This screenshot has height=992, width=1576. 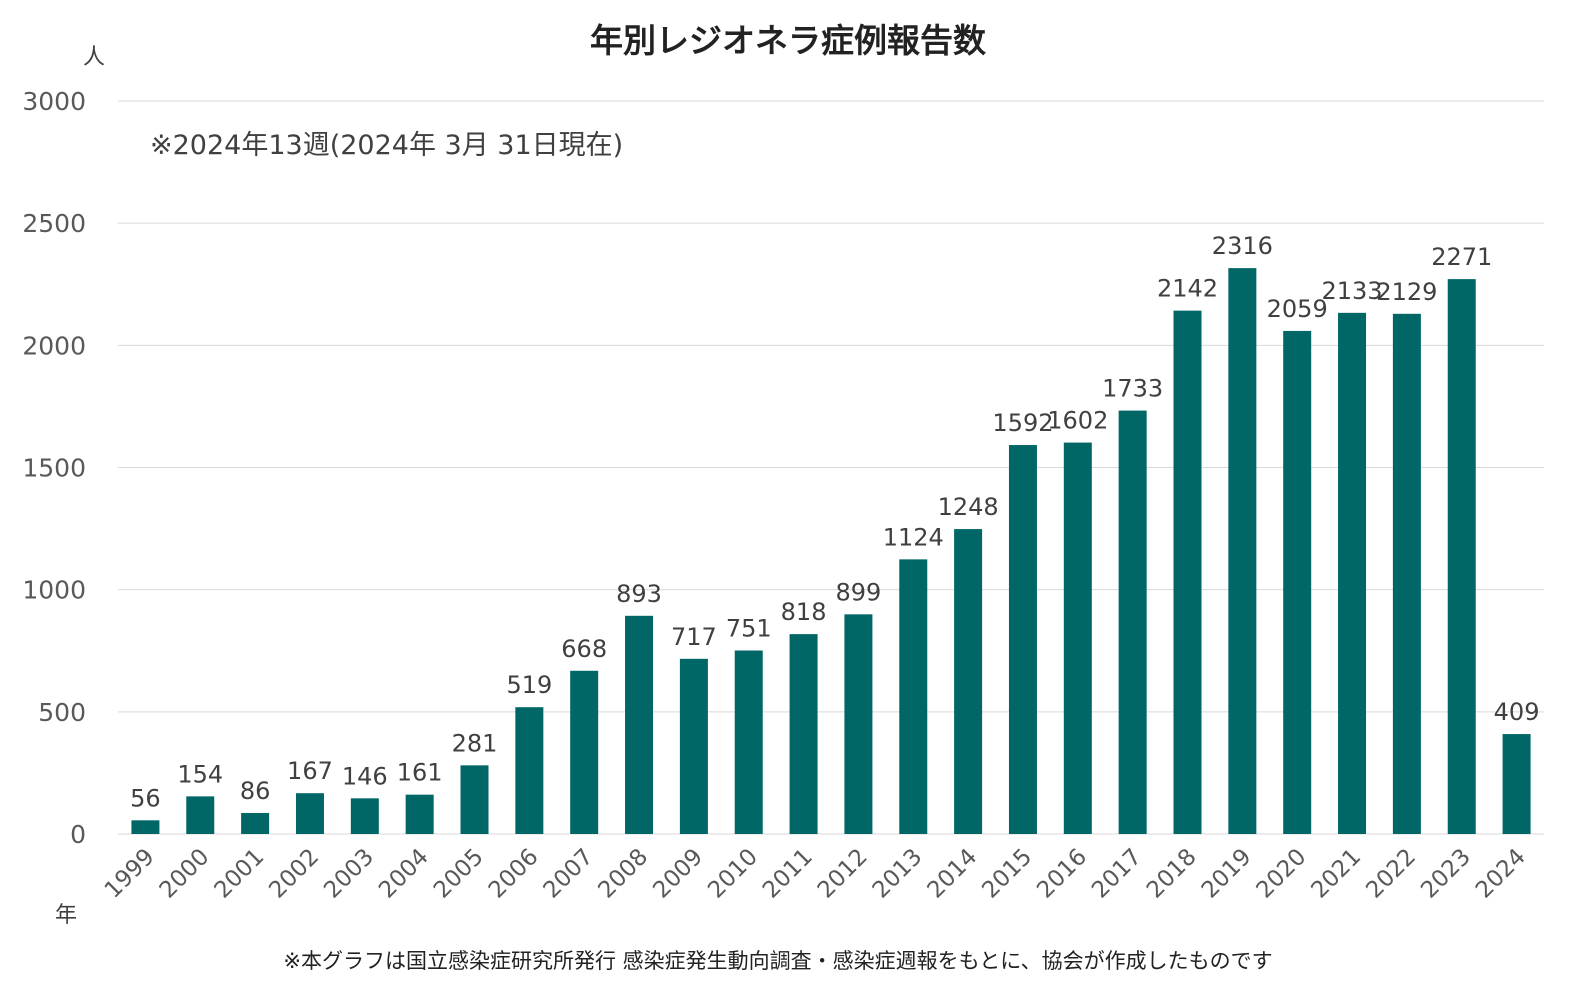 I want to click on y-tick-labels: 0 500 1000 1500 2000 2500 3000, so click(x=54, y=468).